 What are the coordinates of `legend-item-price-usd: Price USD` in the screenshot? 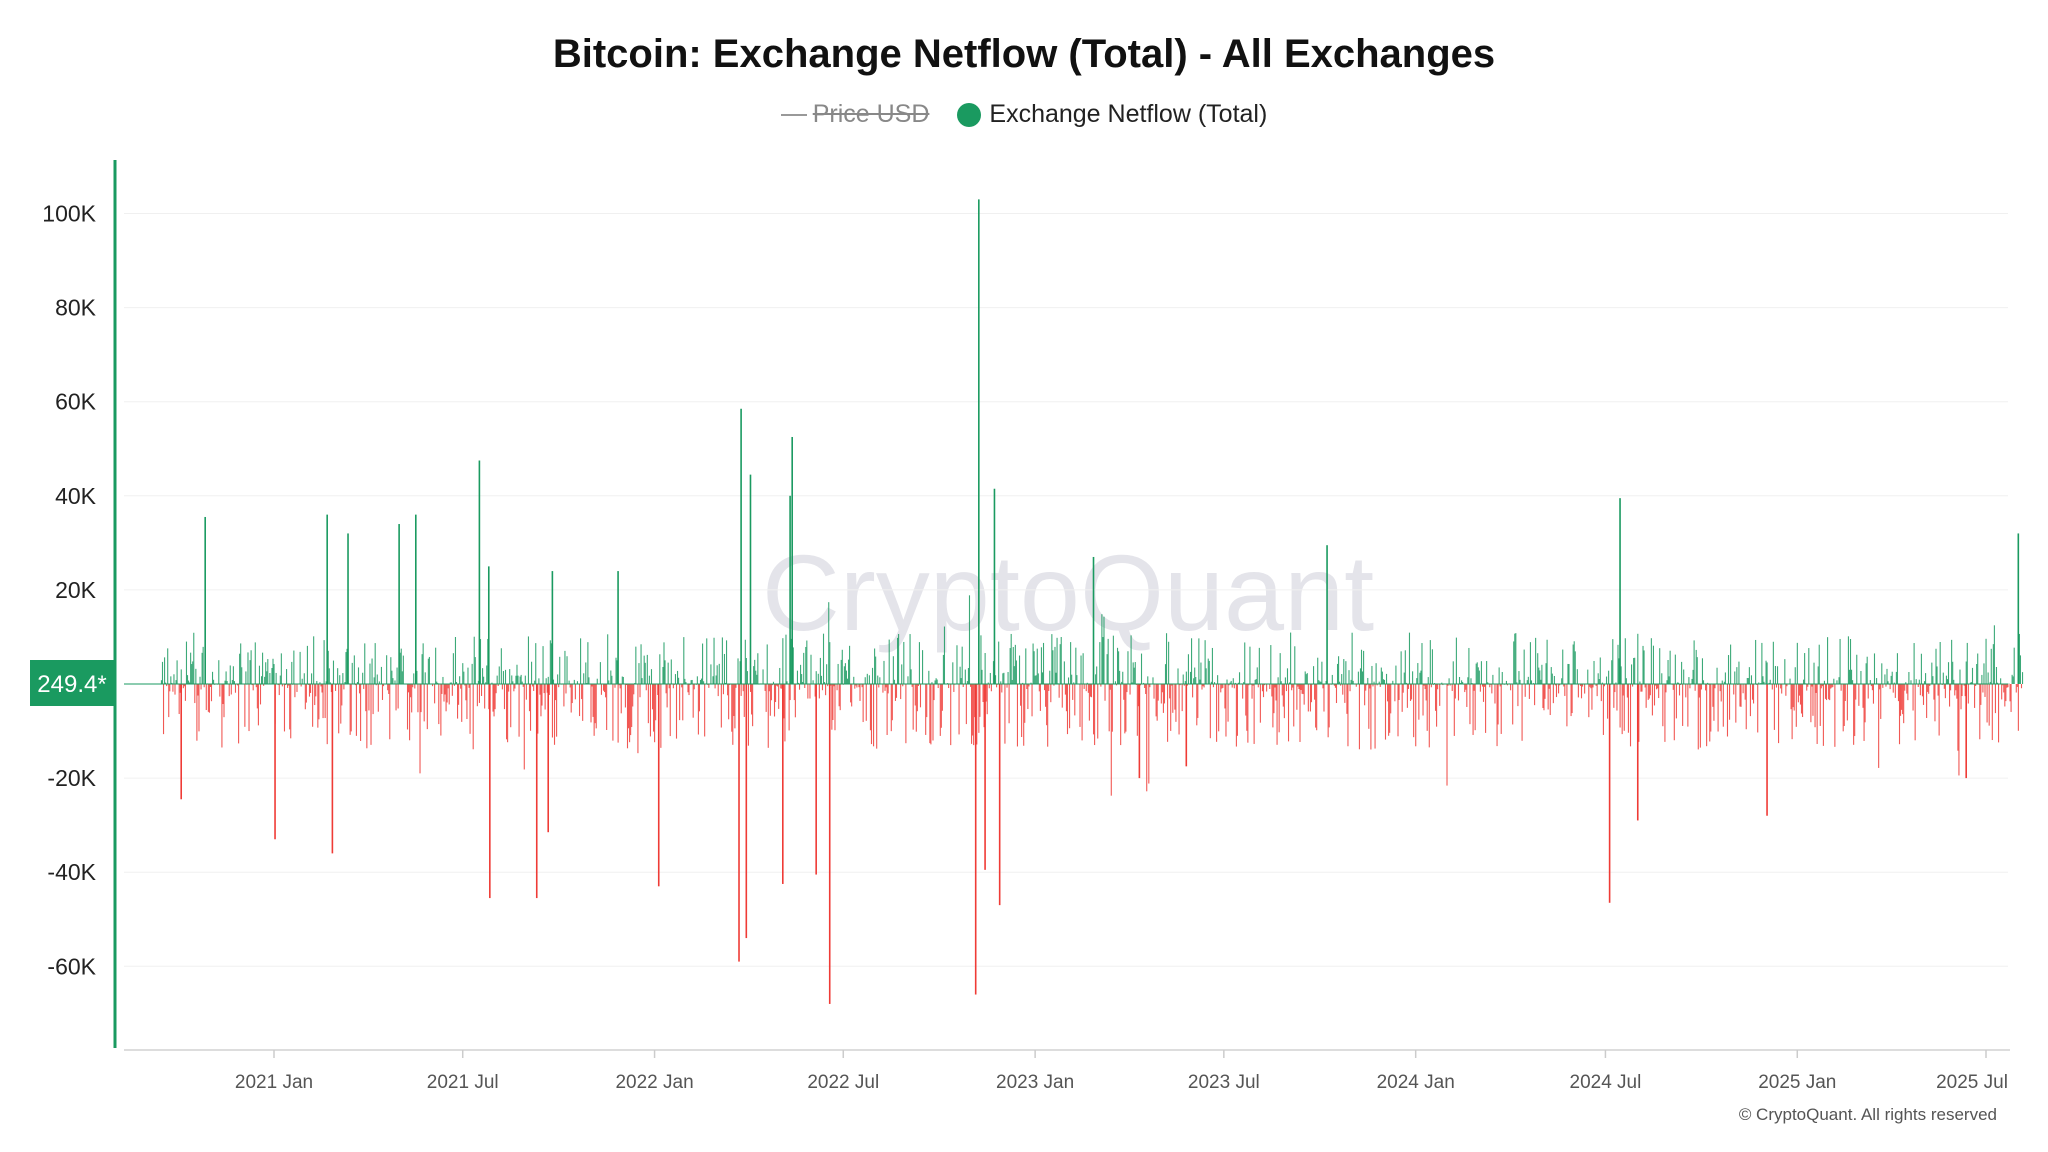 It's located at (854, 114).